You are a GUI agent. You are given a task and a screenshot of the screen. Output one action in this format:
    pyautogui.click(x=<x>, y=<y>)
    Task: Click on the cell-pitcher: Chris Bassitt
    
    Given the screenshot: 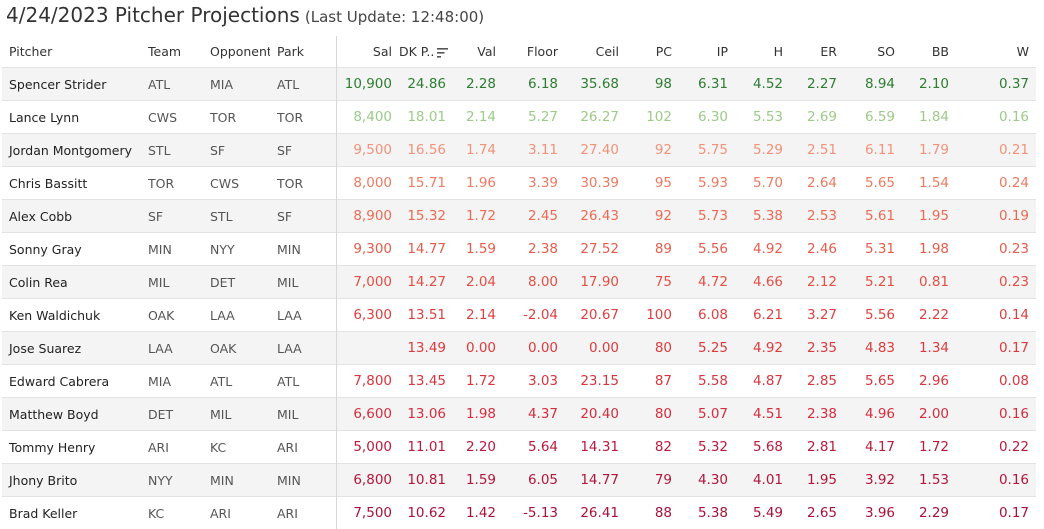 What is the action you would take?
    pyautogui.click(x=71, y=183)
    